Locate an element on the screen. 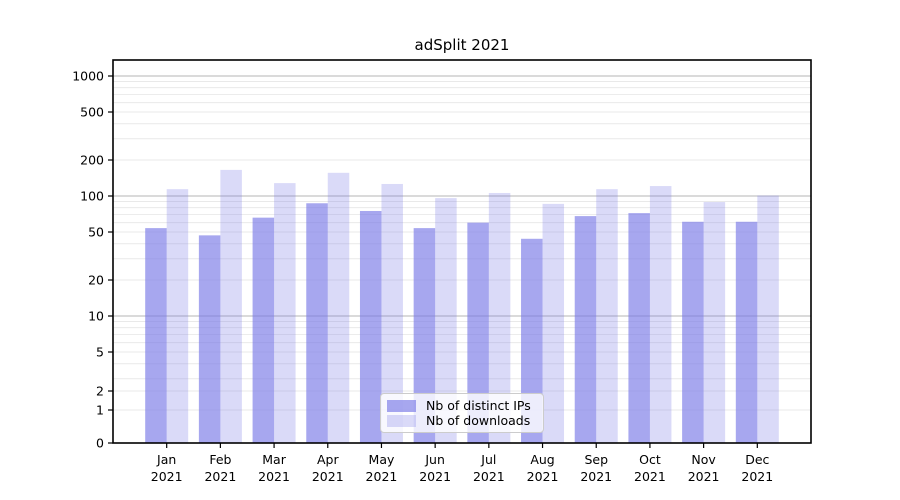 This screenshot has width=900, height=500. y-tick-label: 50 is located at coordinates (96, 232).